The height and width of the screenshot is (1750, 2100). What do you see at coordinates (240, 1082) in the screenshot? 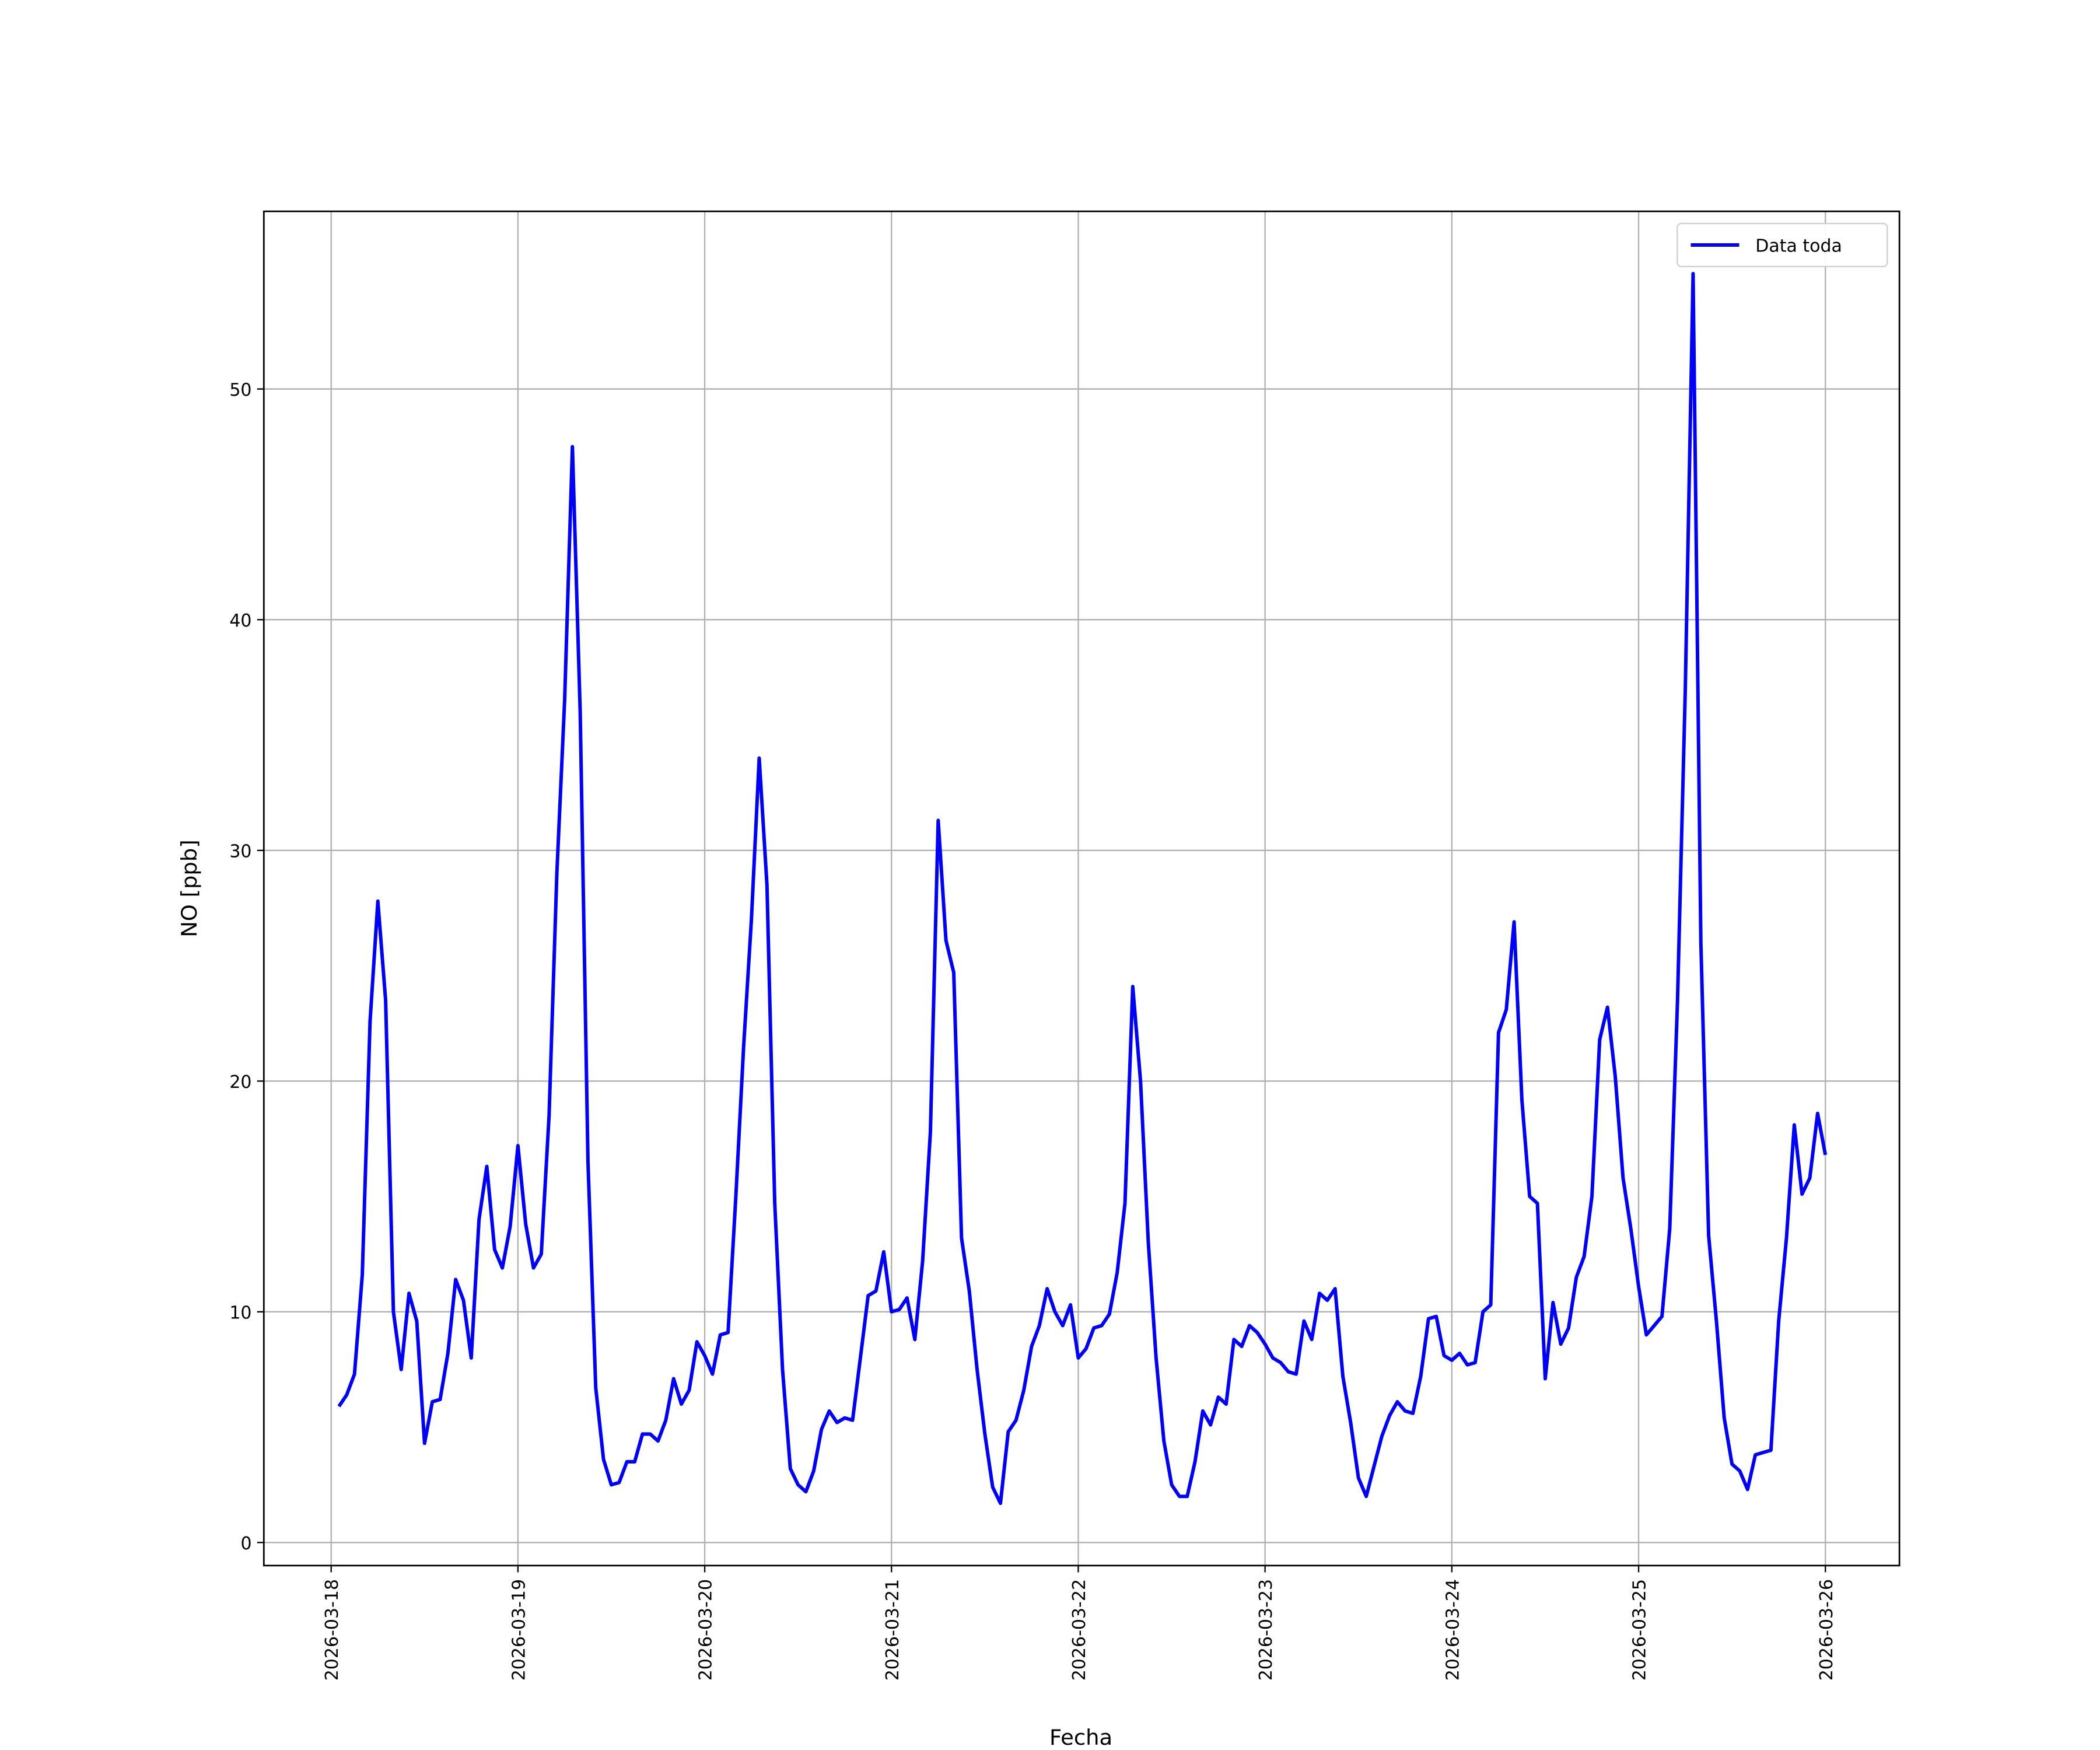
I see `y-tick-label: 20` at bounding box center [240, 1082].